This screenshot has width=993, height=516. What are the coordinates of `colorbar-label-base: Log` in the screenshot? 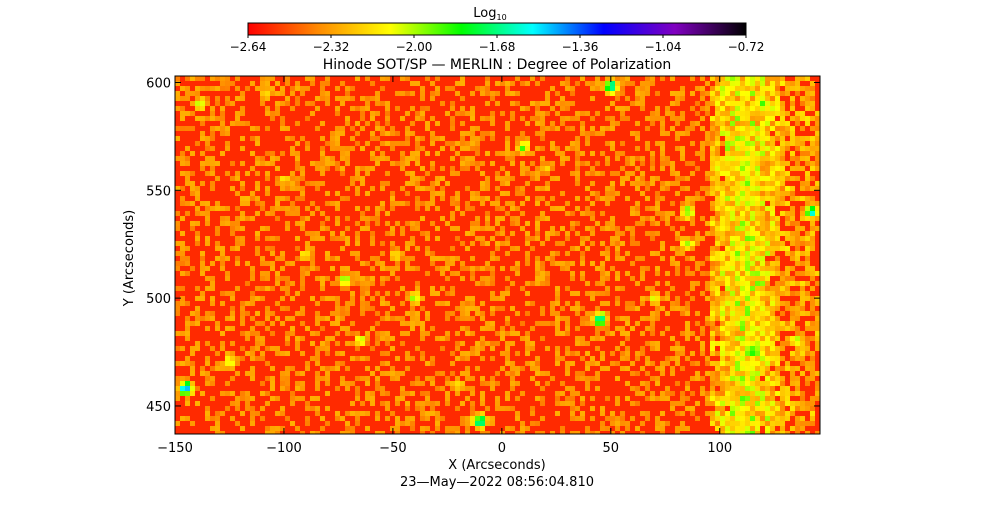 It's located at (484, 13).